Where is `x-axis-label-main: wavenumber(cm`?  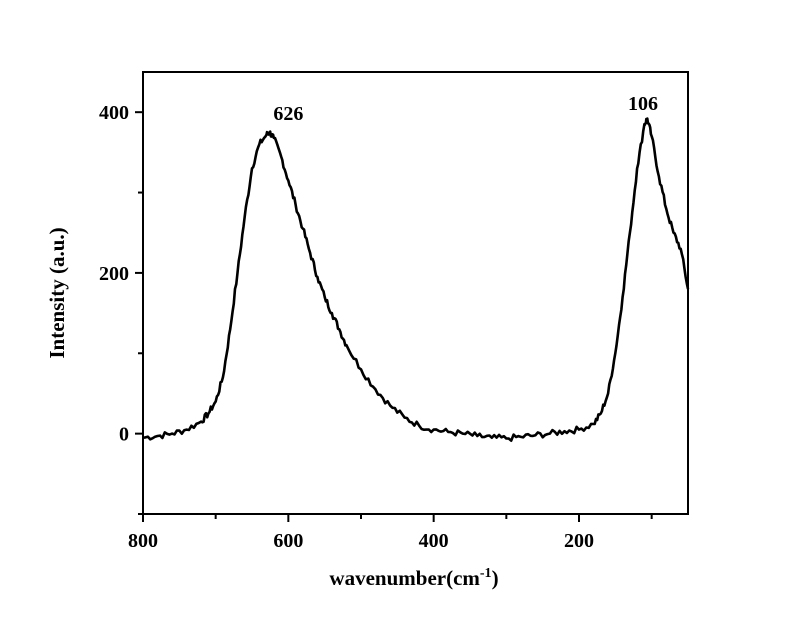 x-axis-label-main: wavenumber(cm is located at coordinates (404, 578).